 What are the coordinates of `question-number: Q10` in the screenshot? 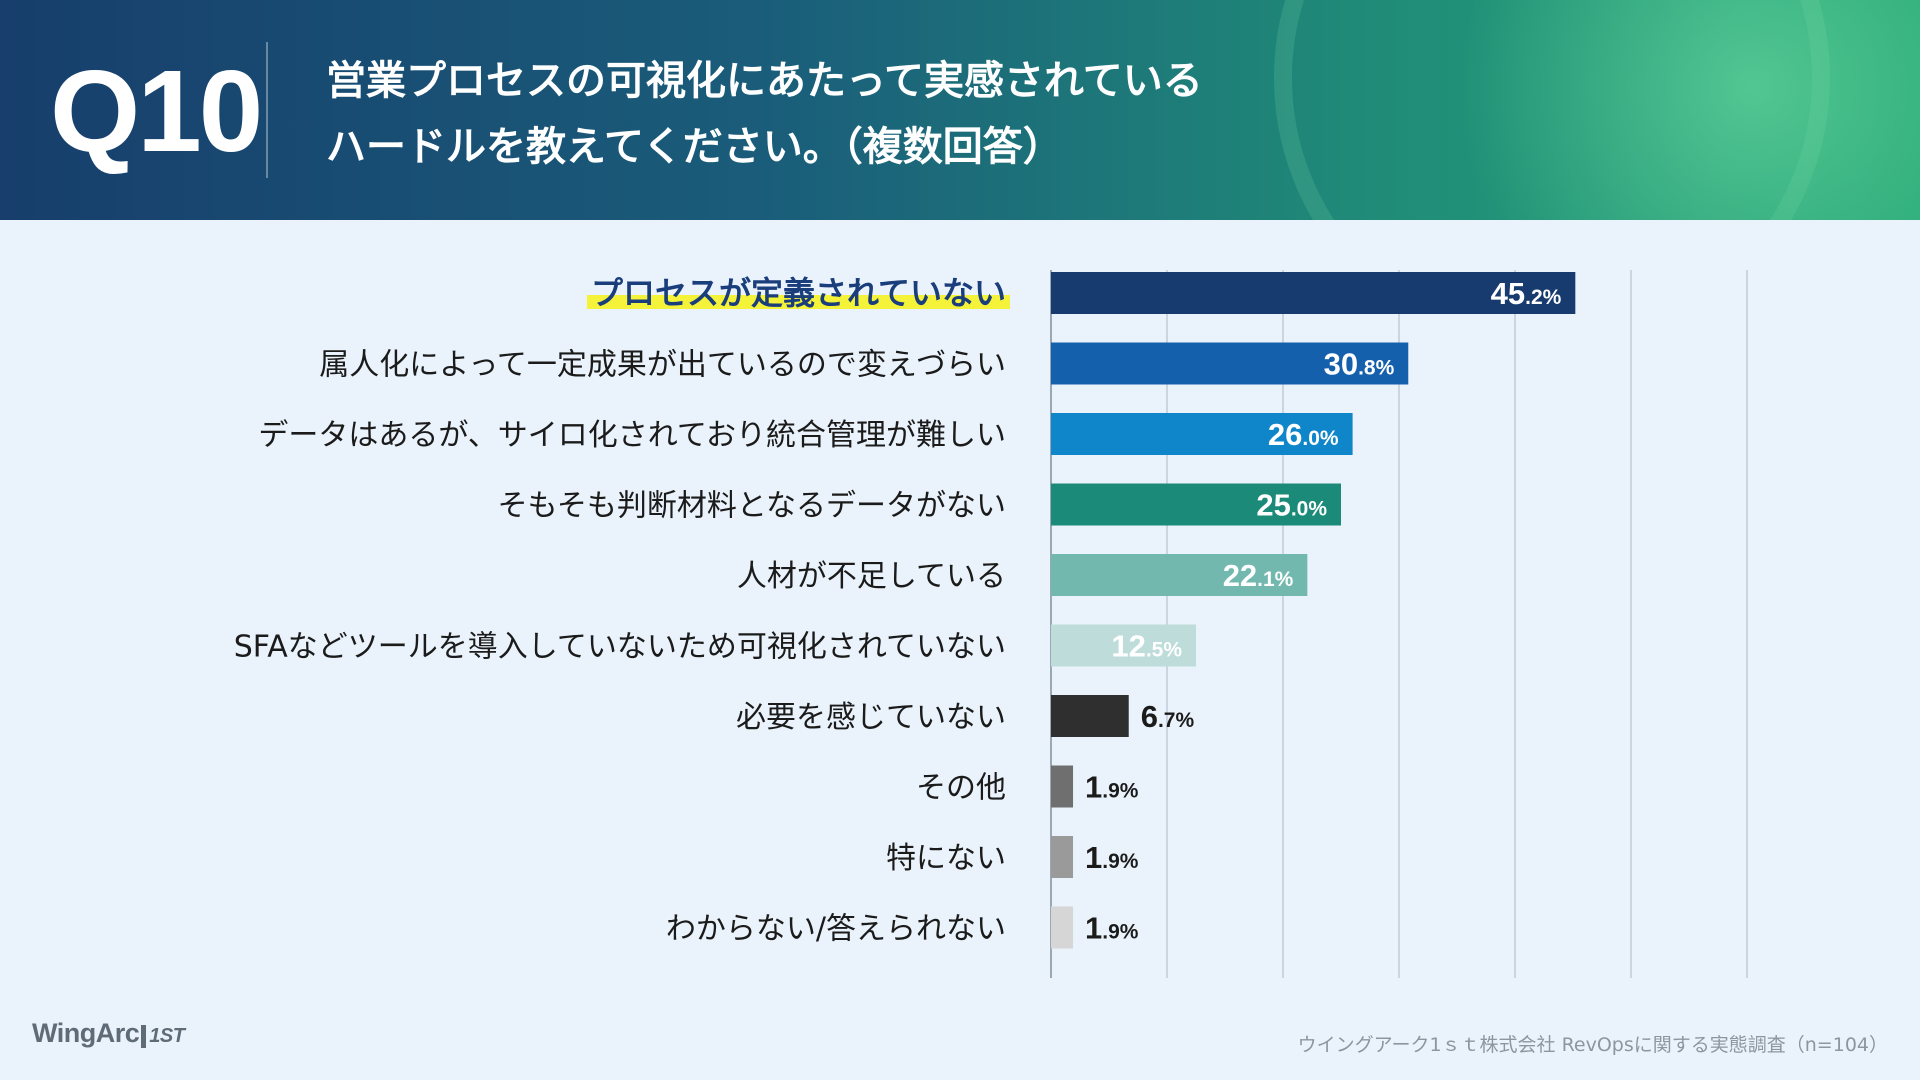 It's located at (156, 111).